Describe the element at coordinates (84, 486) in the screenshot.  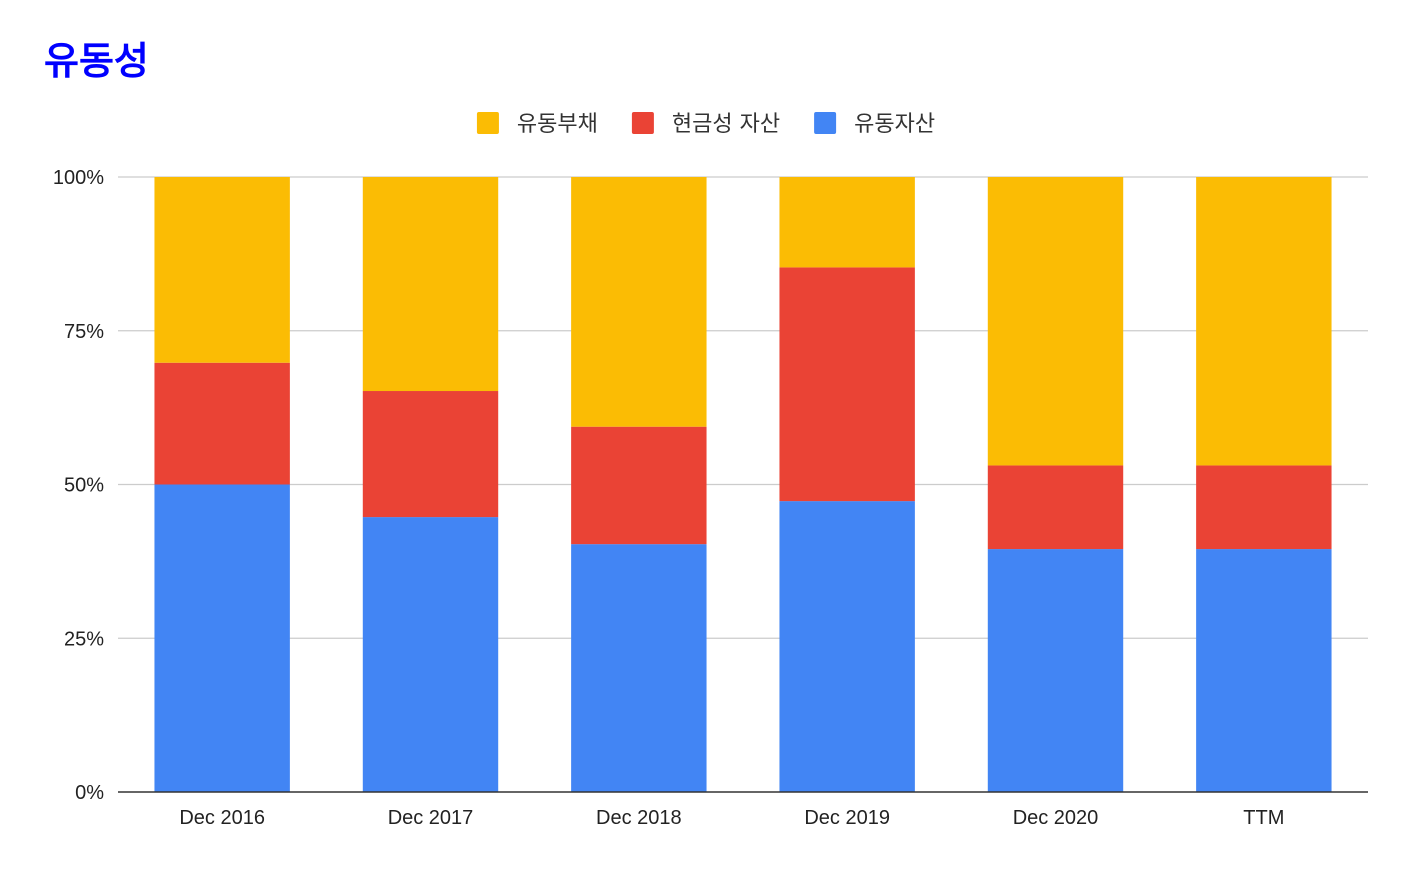
I see `y-tick-label: 50%` at that location.